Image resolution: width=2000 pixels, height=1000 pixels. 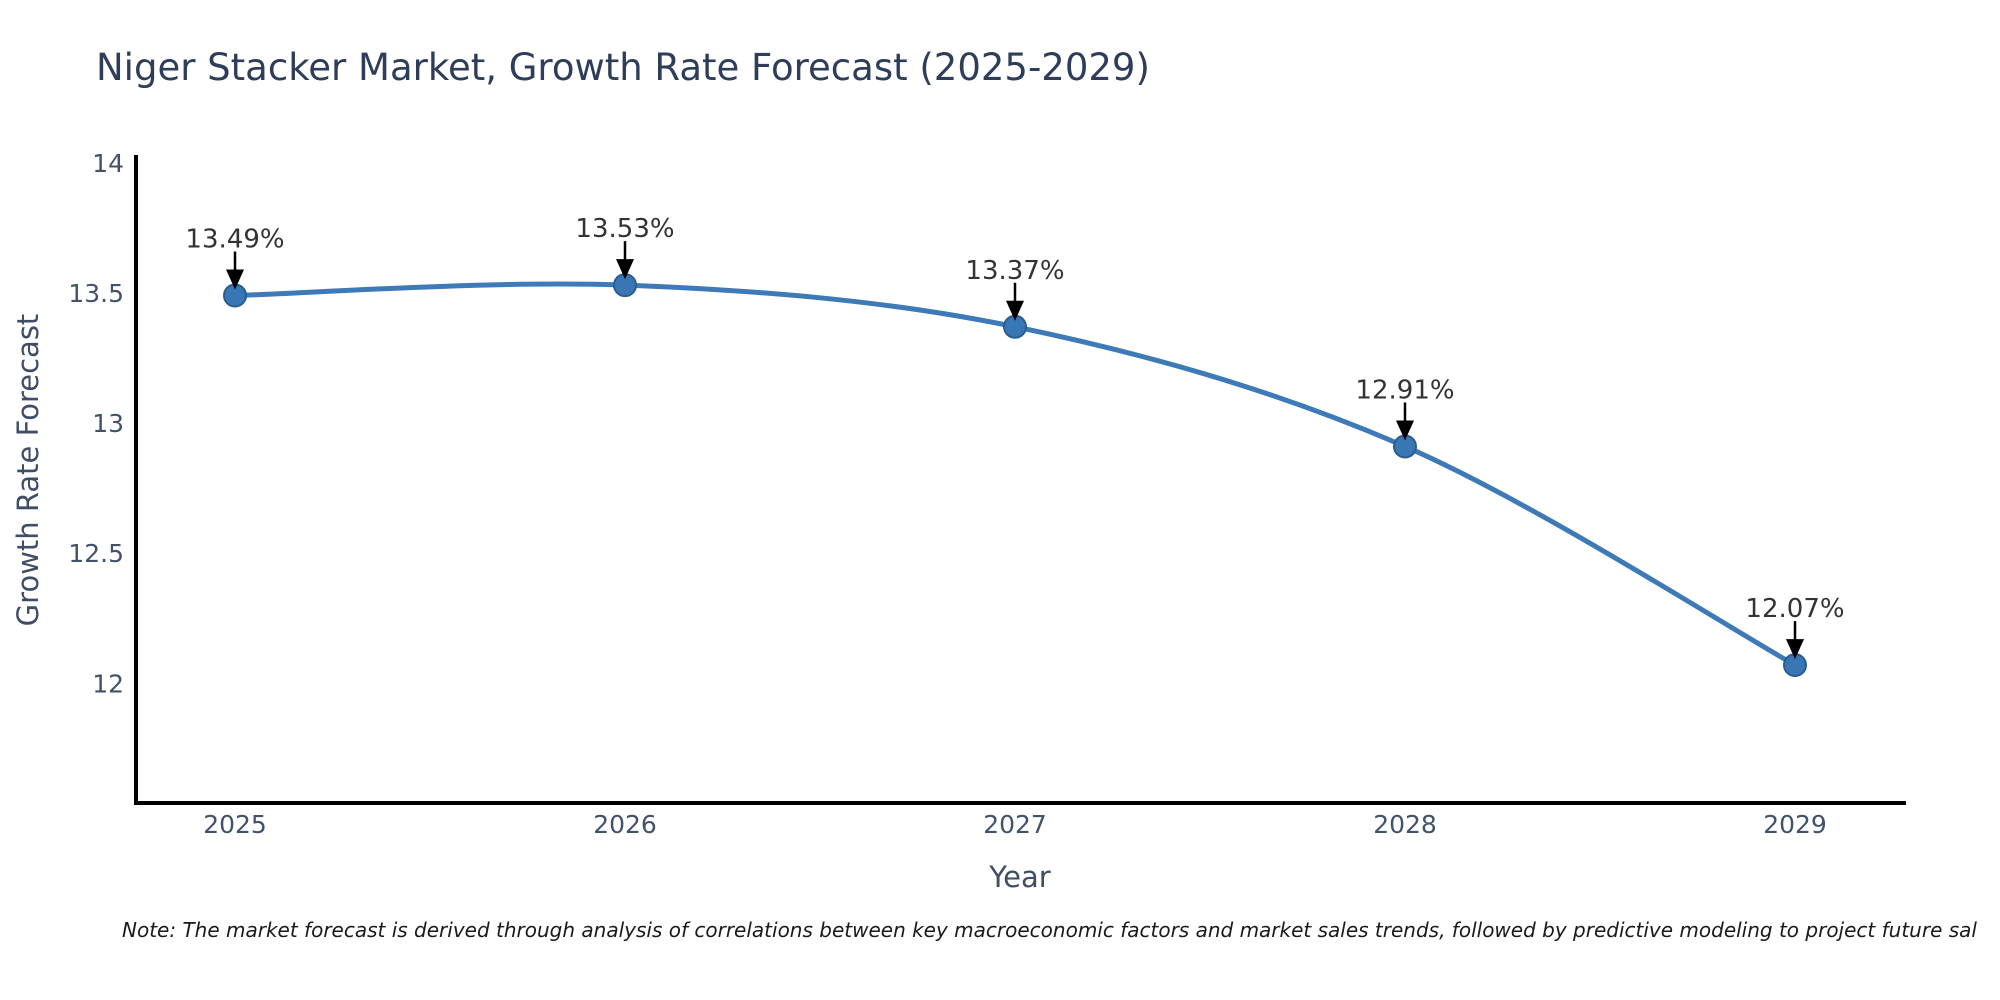 What do you see at coordinates (624, 229) in the screenshot?
I see `annotation-label: 13.53%` at bounding box center [624, 229].